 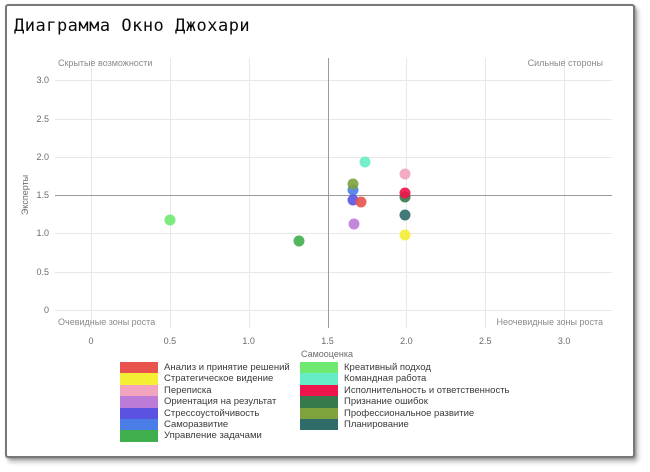 What do you see at coordinates (91, 341) in the screenshot?
I see `x-tick-label: 0` at bounding box center [91, 341].